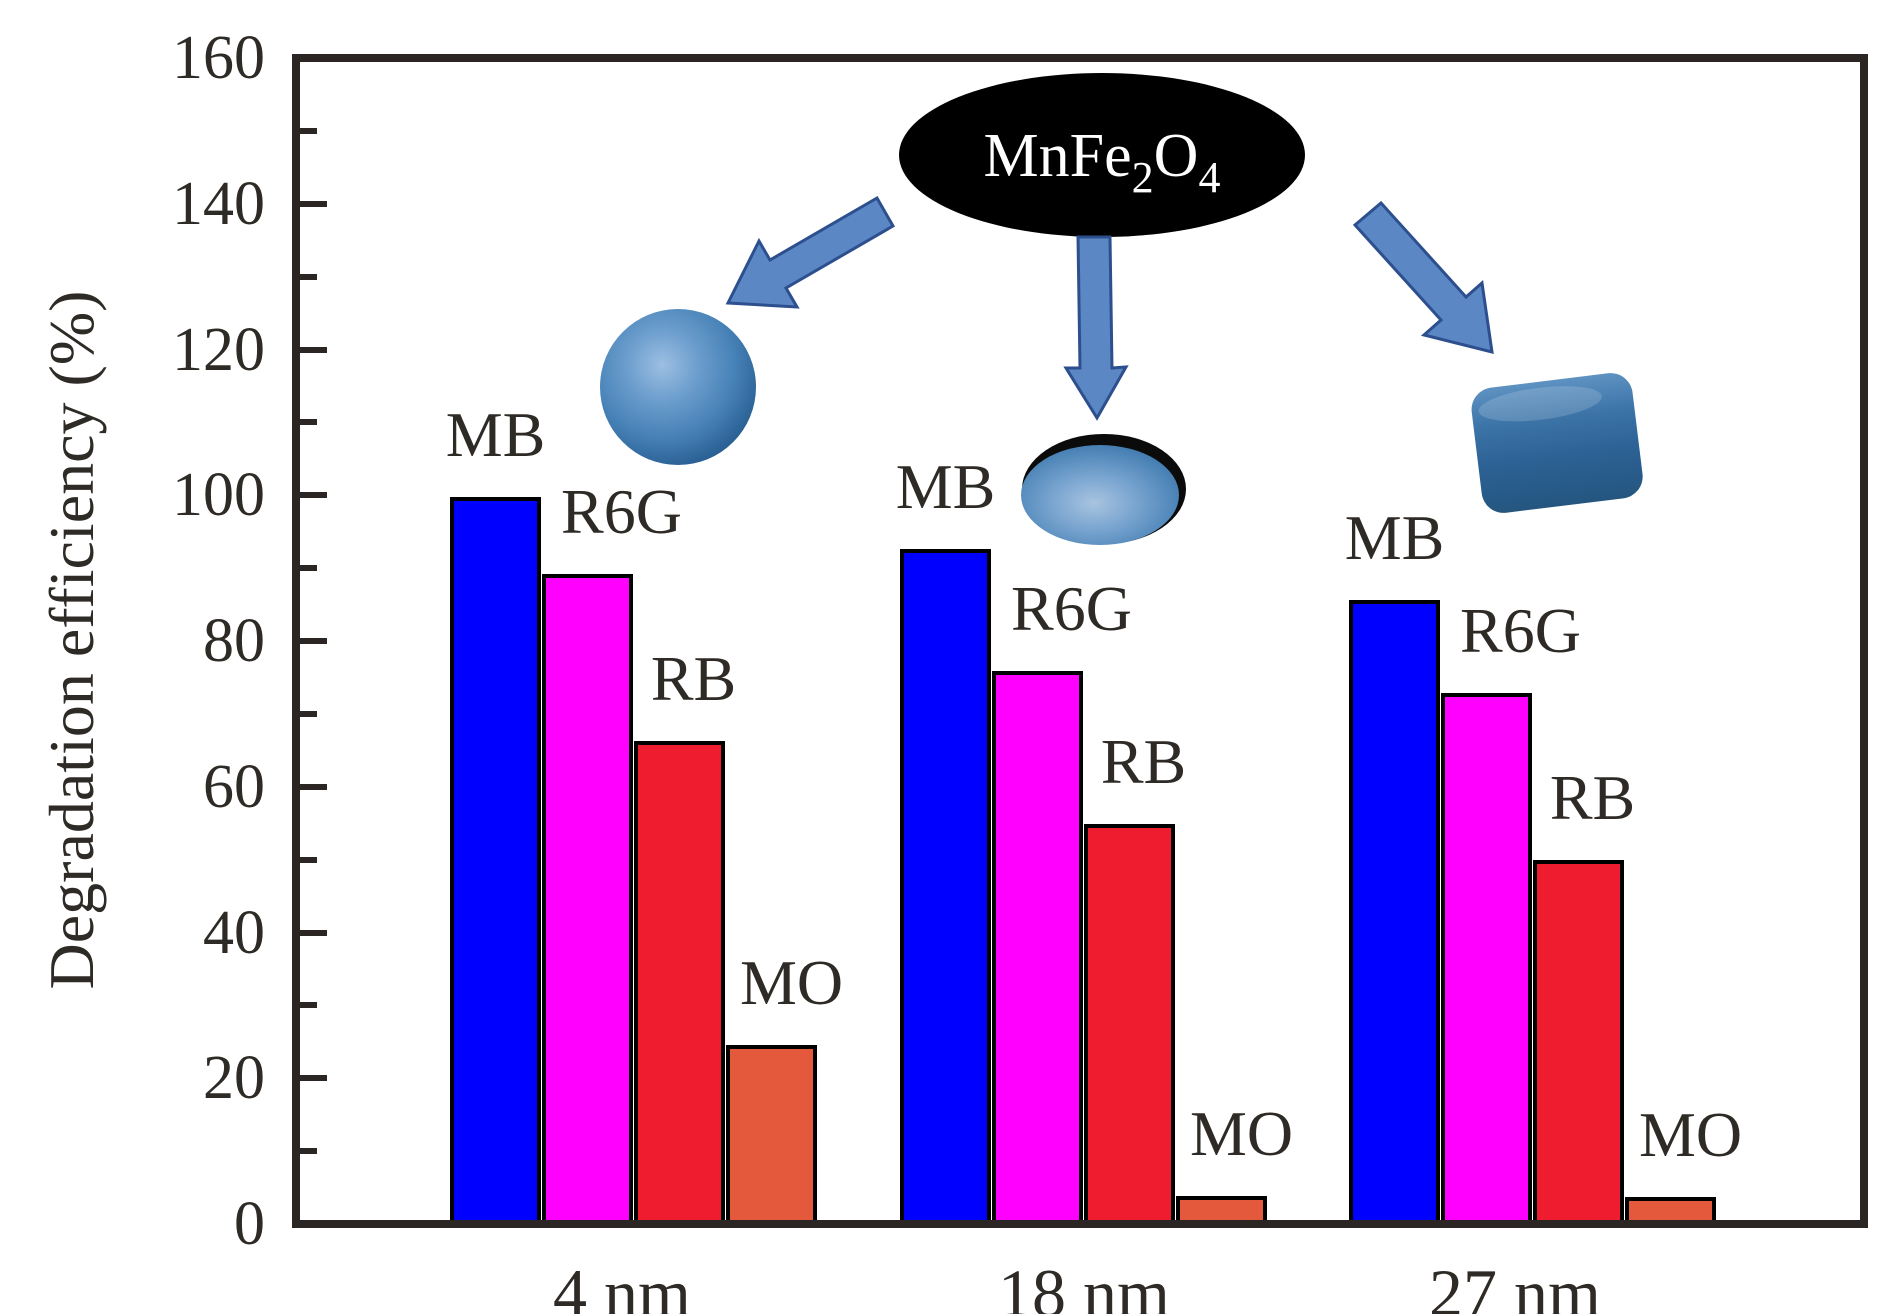  Describe the element at coordinates (1394, 538) in the screenshot. I see `bar-label-mb-27nm: MB` at that location.